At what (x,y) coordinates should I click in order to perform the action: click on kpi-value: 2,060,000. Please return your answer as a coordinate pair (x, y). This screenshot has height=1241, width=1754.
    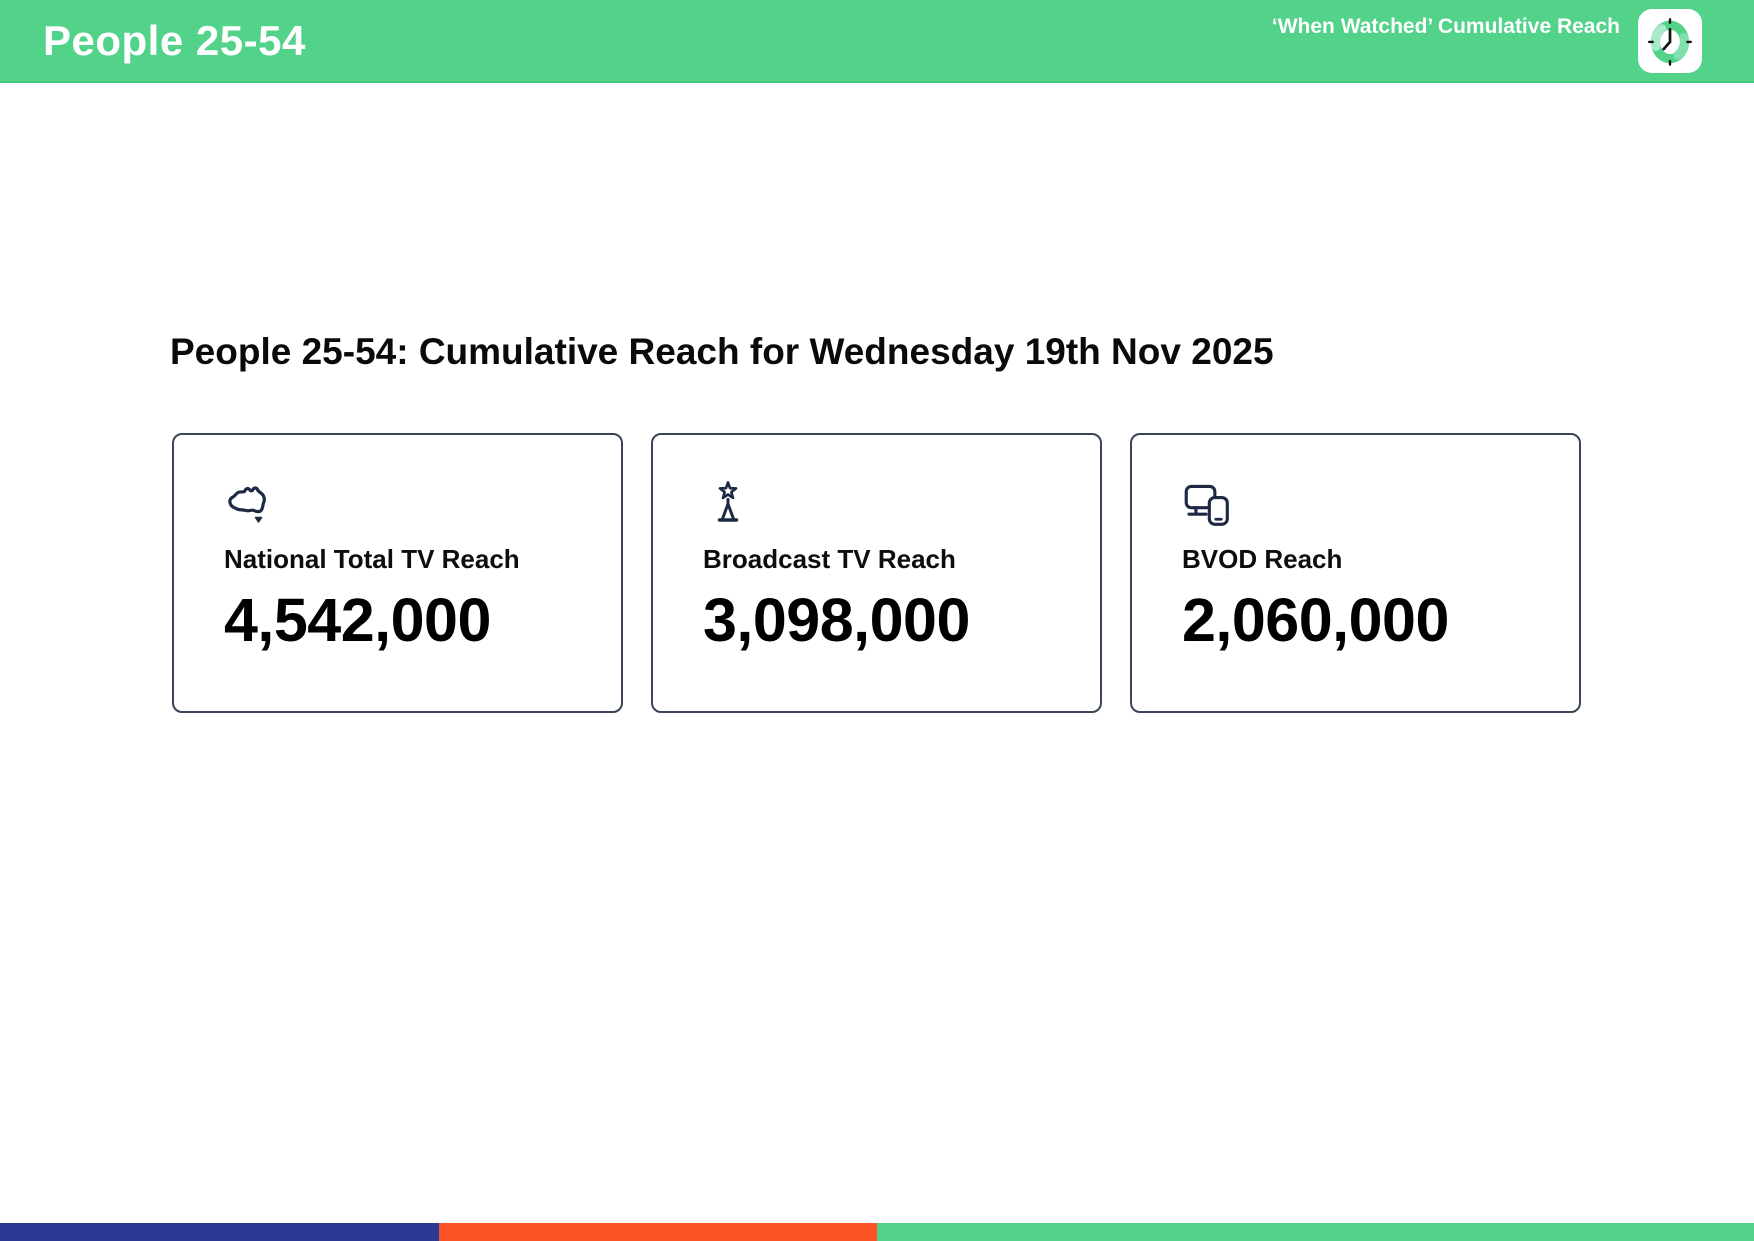
    Looking at the image, I should click on (1315, 620).